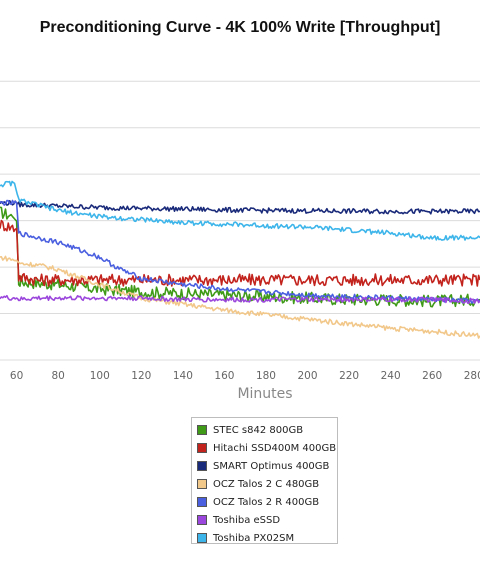 Image resolution: width=480 pixels, height=565 pixels. Describe the element at coordinates (432, 376) in the screenshot. I see `x-tick-label: 260` at that location.